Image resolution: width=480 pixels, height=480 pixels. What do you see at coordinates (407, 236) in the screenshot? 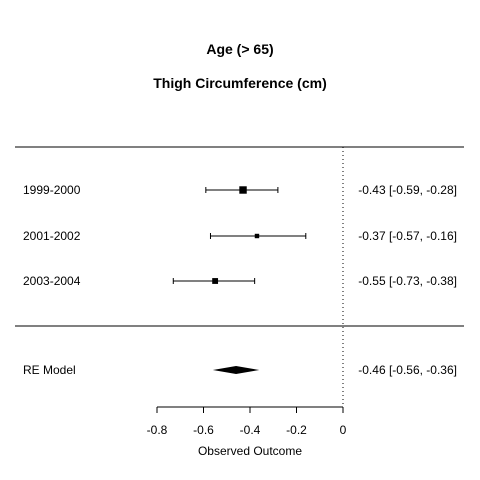
I see `ci-text: -0.37 [-0.57, -0.16]` at bounding box center [407, 236].